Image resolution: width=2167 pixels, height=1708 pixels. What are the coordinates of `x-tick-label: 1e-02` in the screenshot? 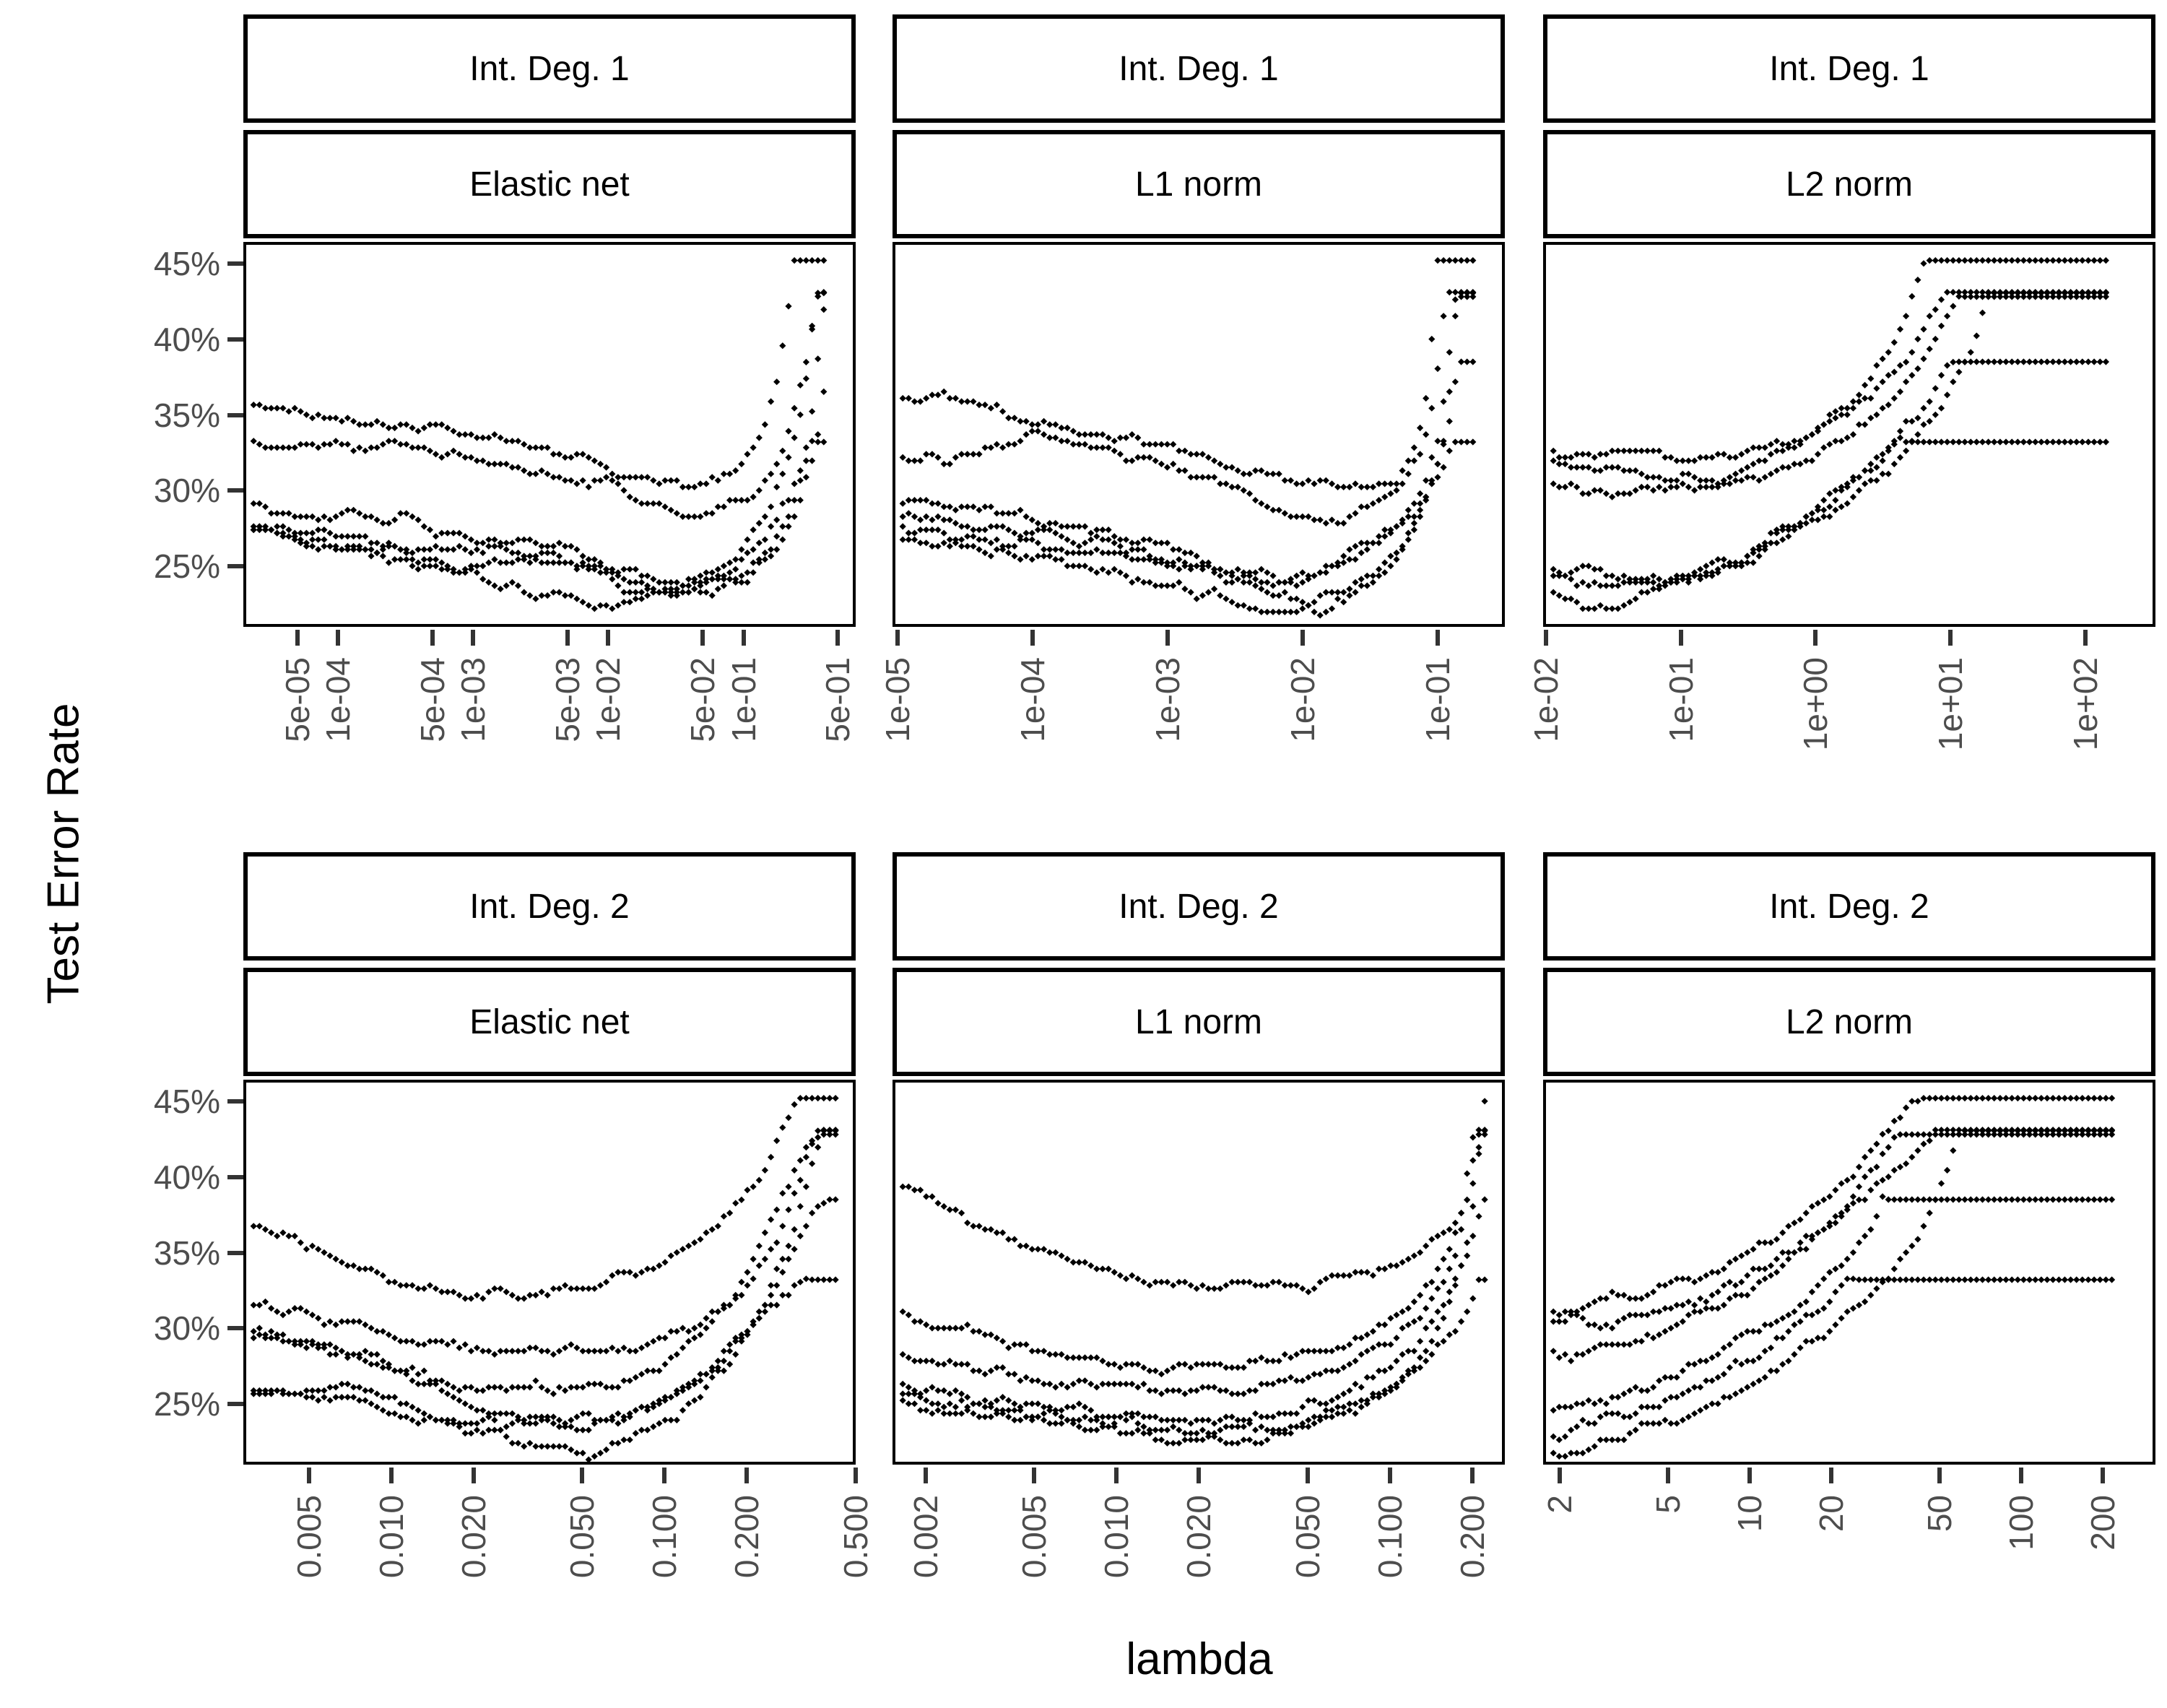 It's located at (1302, 699).